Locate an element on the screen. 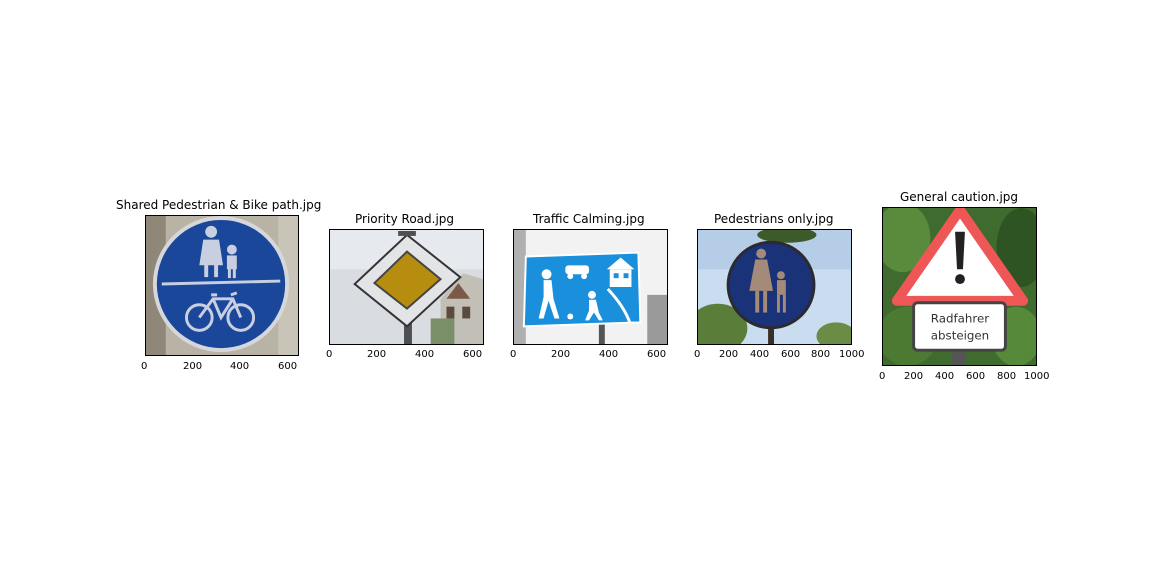  panel-title: General caution.jpg is located at coordinates (959, 197).